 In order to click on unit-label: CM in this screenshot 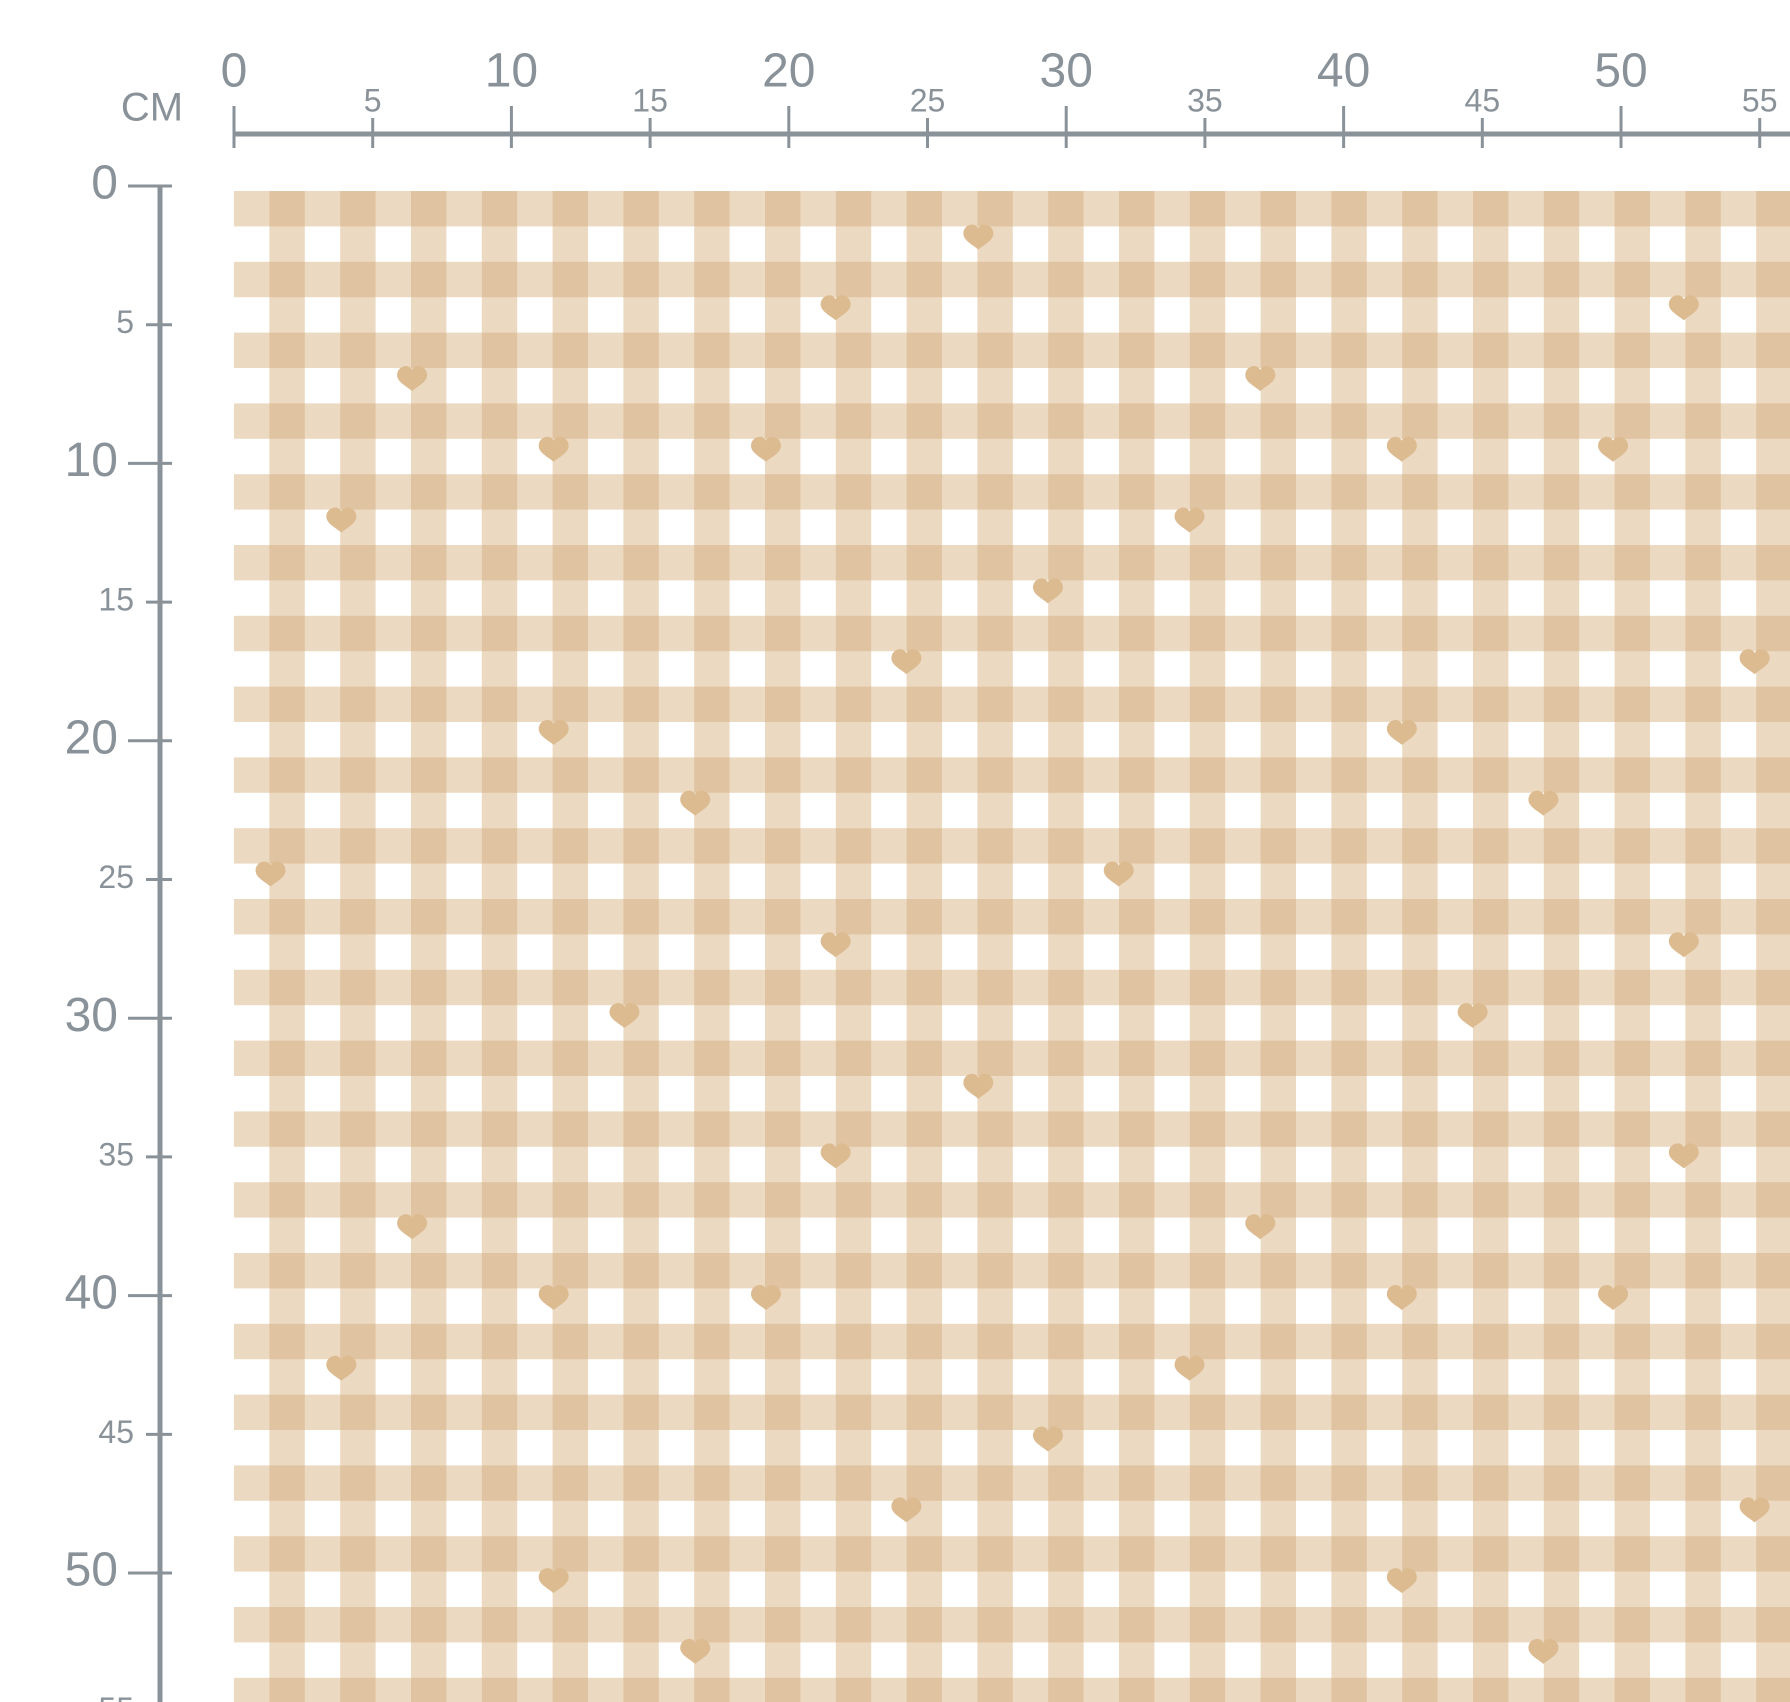, I will do `click(152, 108)`.